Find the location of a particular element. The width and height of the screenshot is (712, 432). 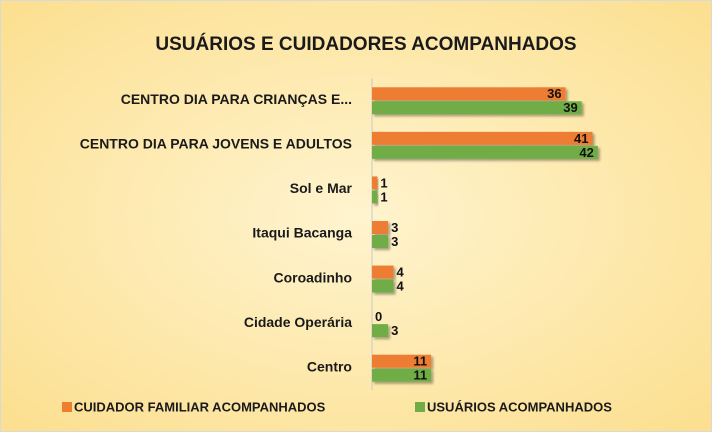

y-tick-label: Itaqui Bacanga is located at coordinates (302, 233).